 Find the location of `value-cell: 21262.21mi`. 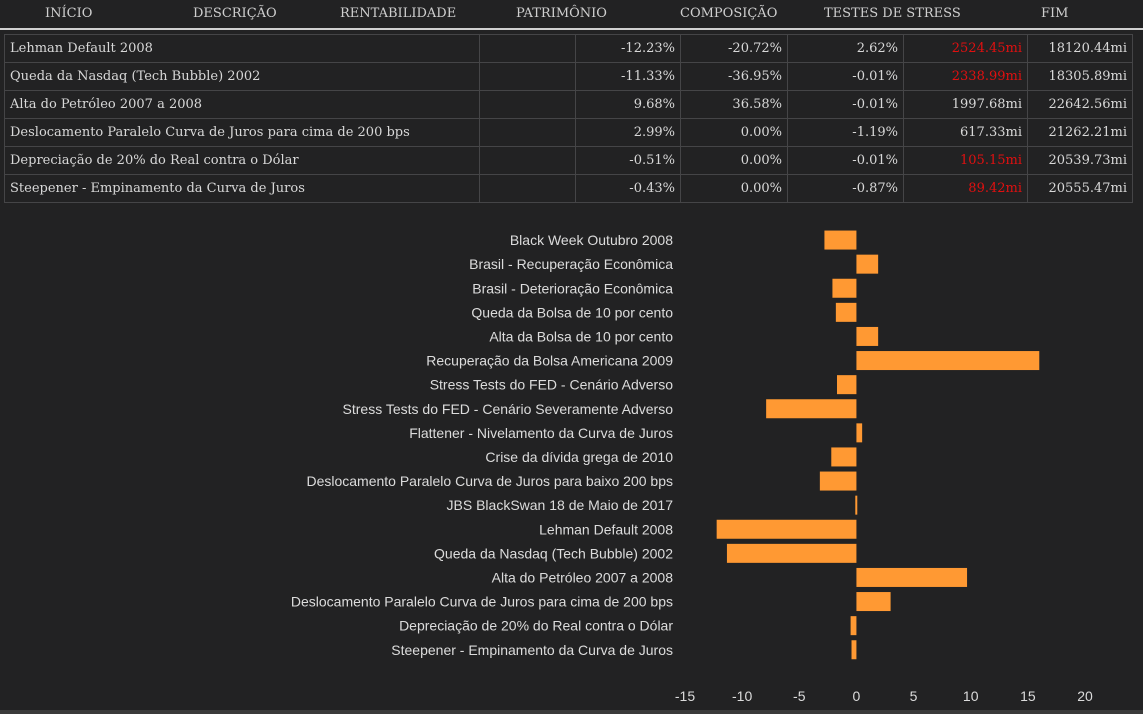

value-cell: 21262.21mi is located at coordinates (1080, 132).